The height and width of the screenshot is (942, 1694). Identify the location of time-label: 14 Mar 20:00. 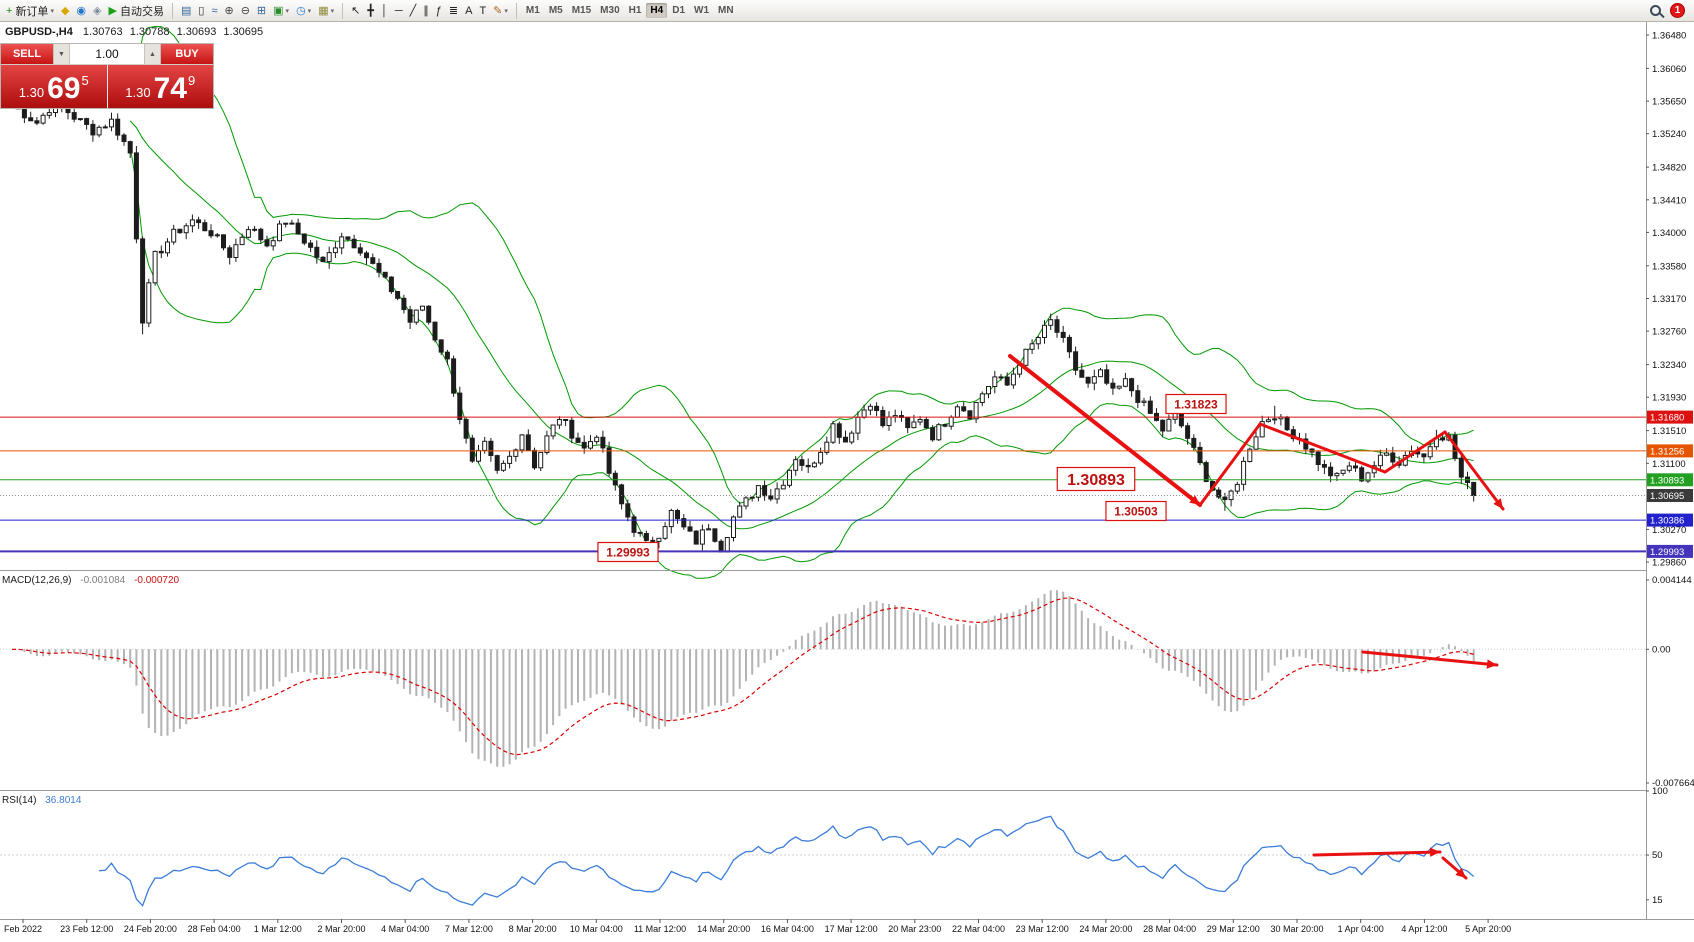
(723, 929).